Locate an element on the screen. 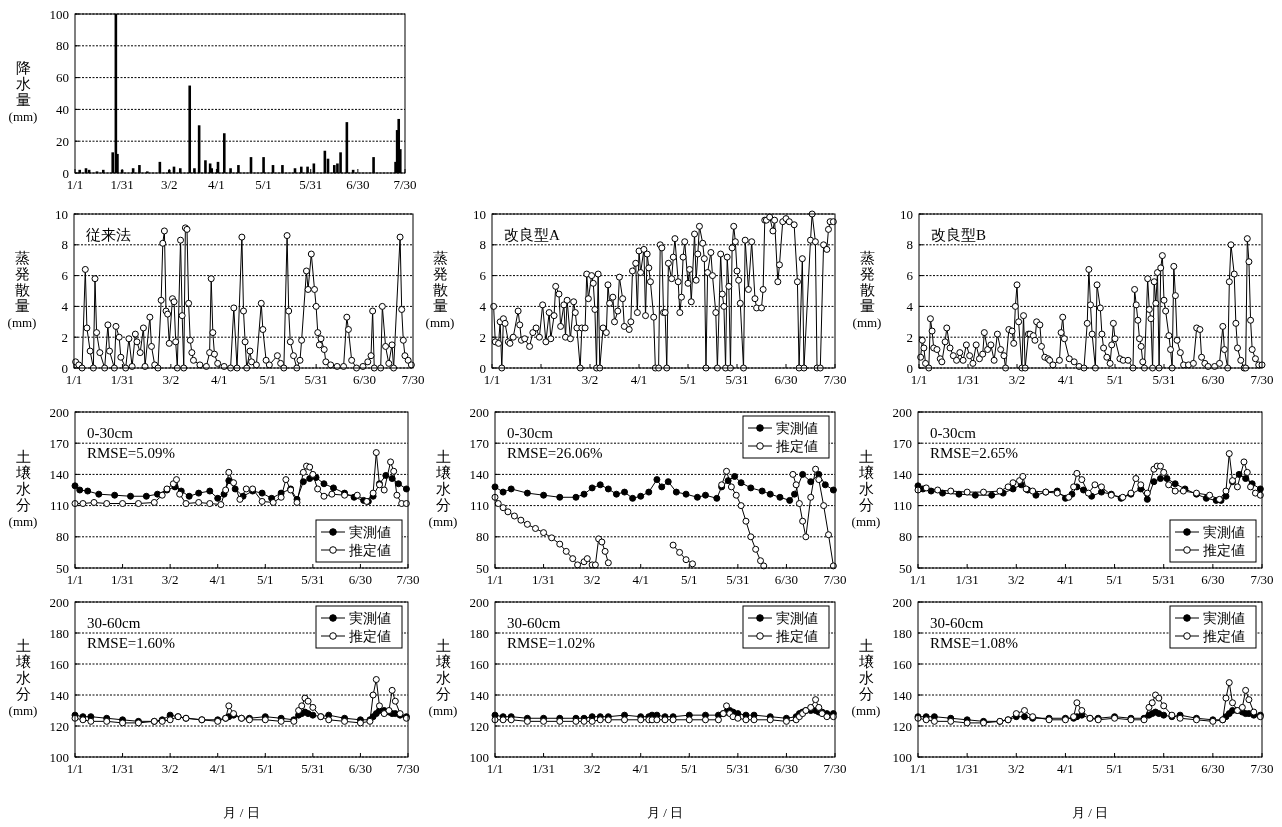 The image size is (1282, 827). y-tick-label: 8 is located at coordinates (482, 245).